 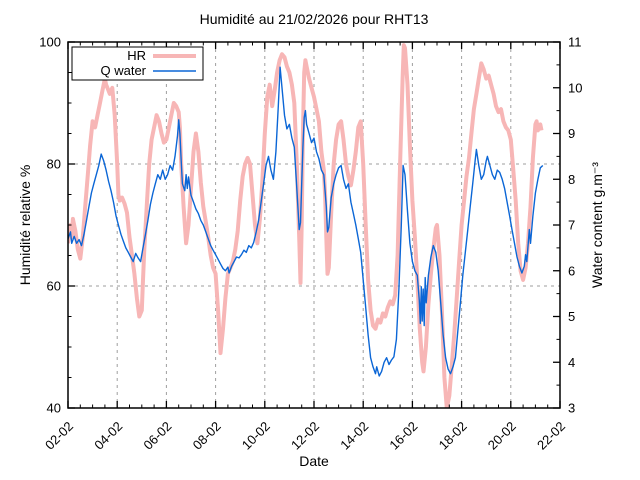 I want to click on y-right-tick-label: 11, so click(x=575, y=42).